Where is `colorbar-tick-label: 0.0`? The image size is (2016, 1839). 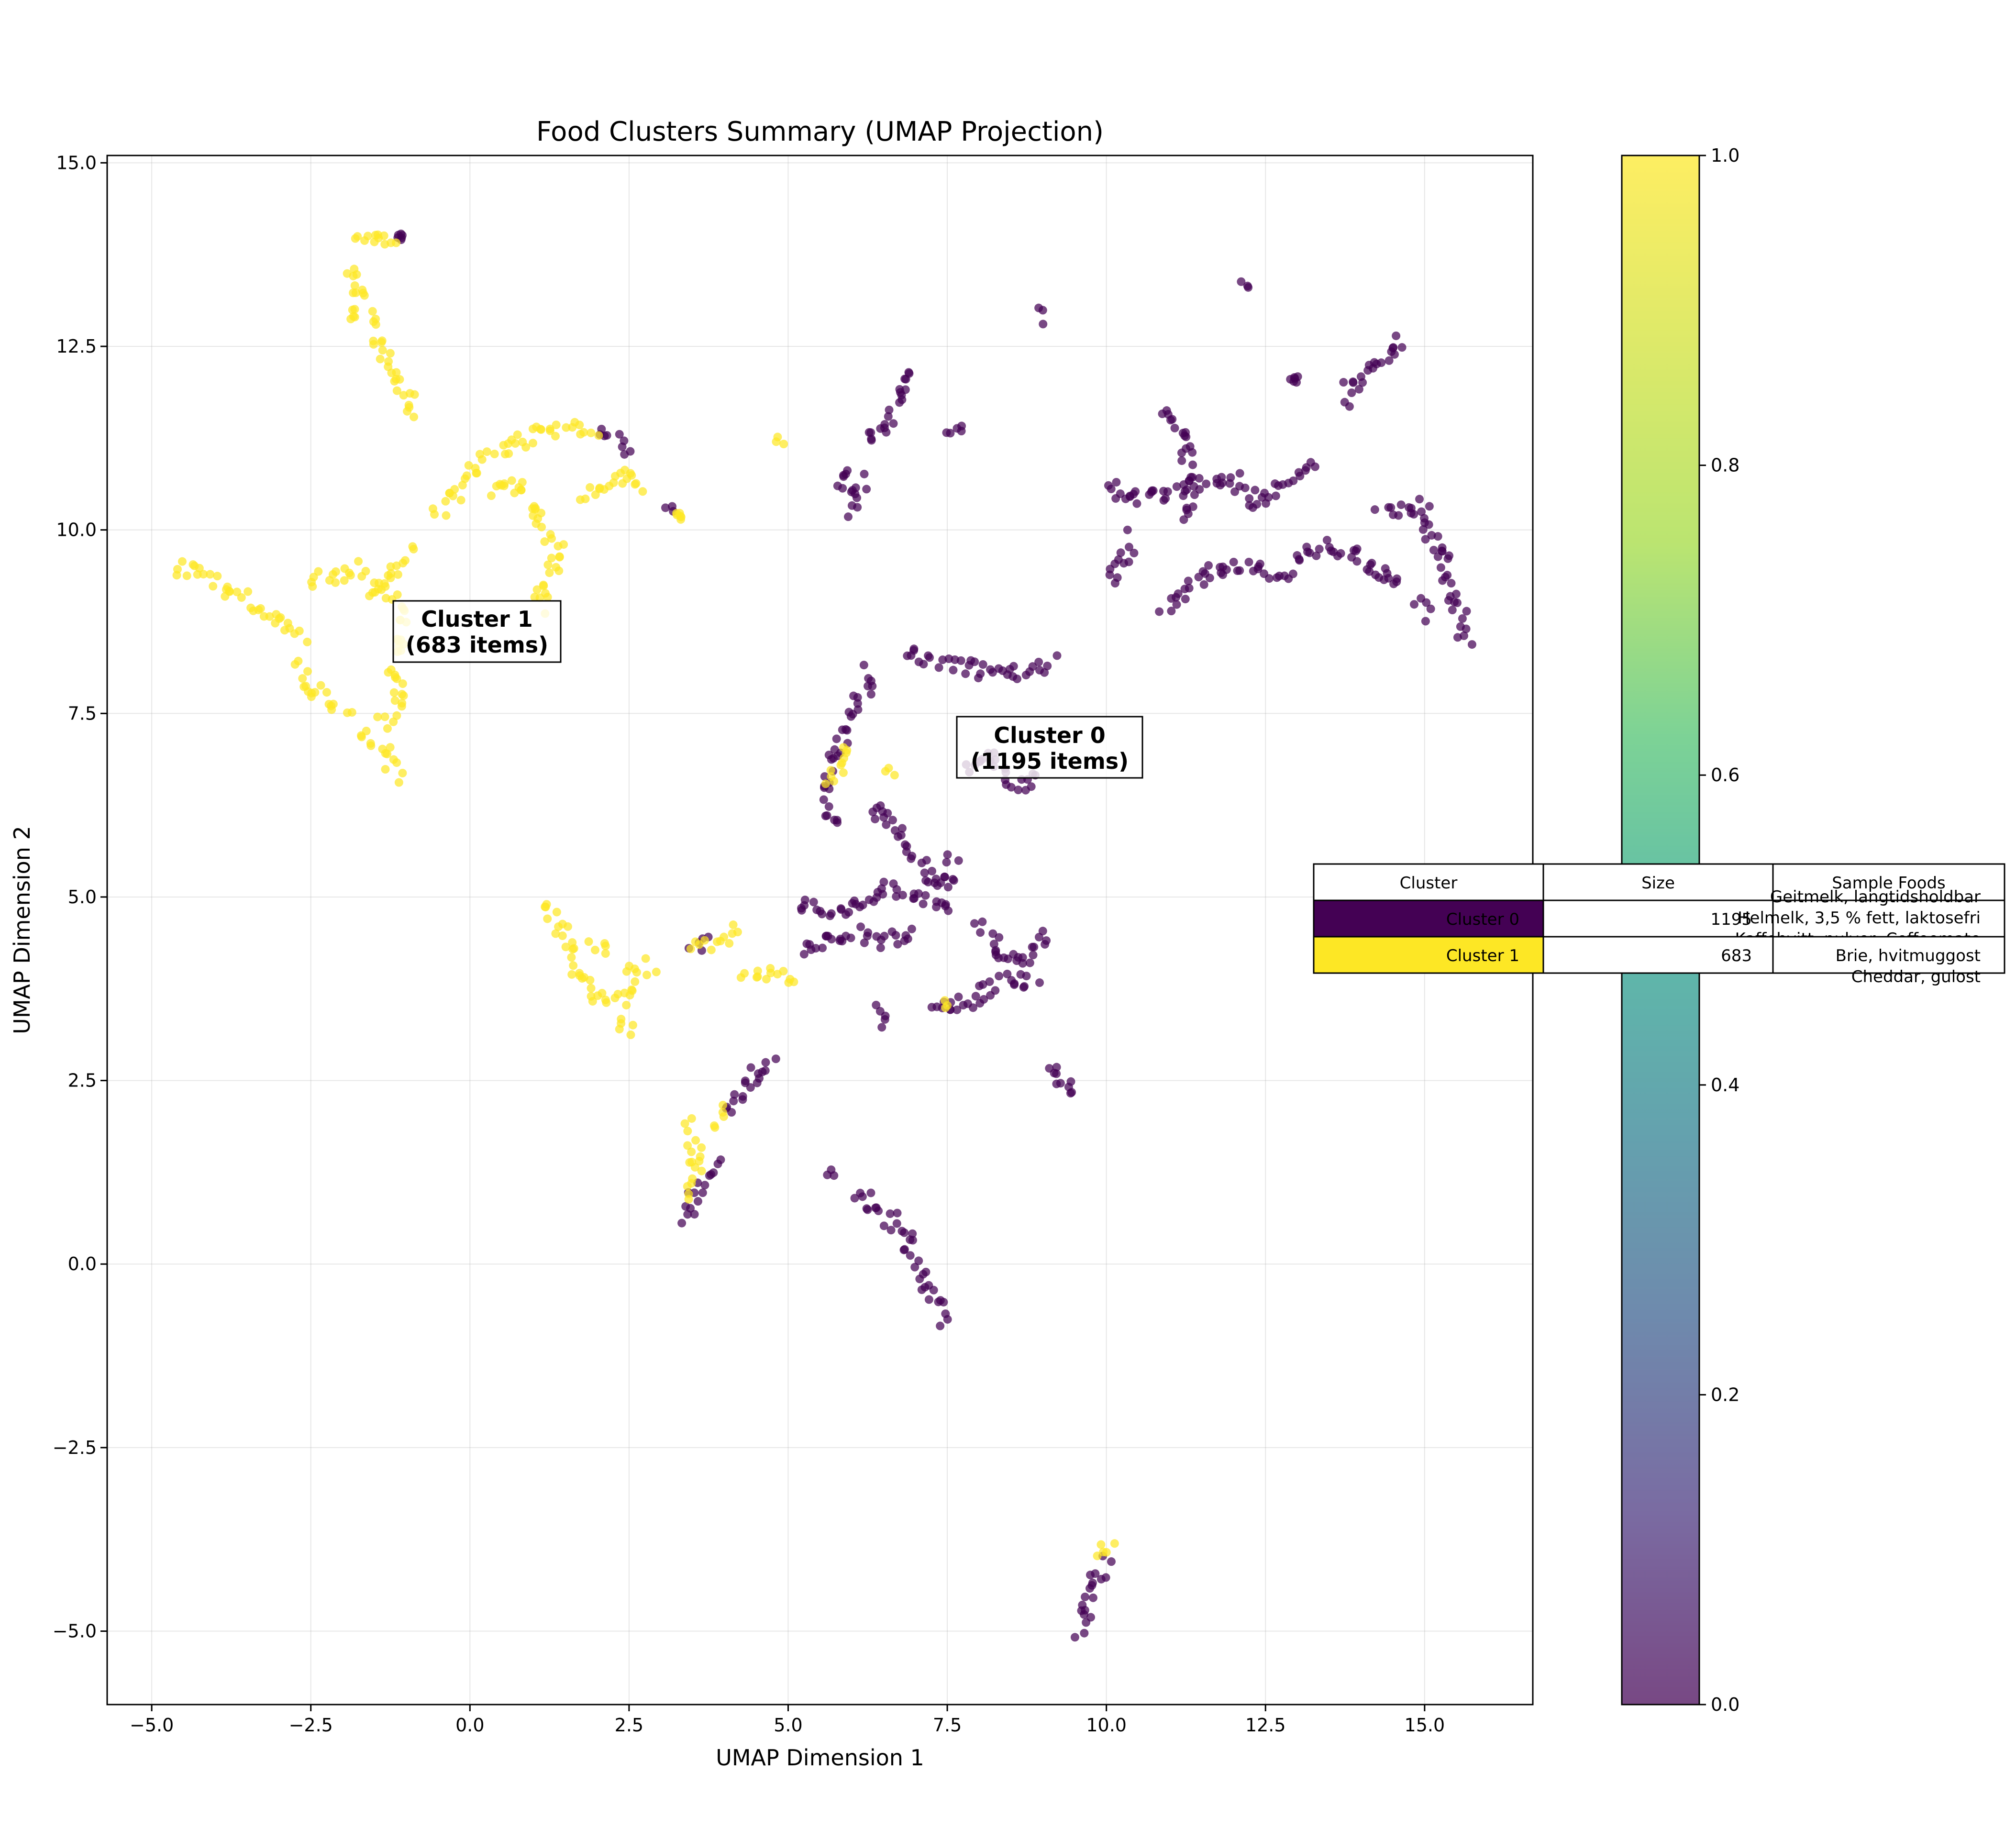
colorbar-tick-label: 0.0 is located at coordinates (1725, 1705).